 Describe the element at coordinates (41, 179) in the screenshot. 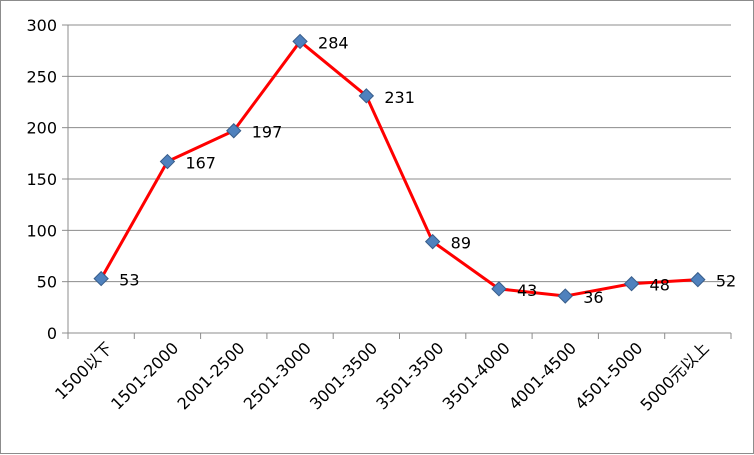

I see `y-tick-label-150: 150` at that location.